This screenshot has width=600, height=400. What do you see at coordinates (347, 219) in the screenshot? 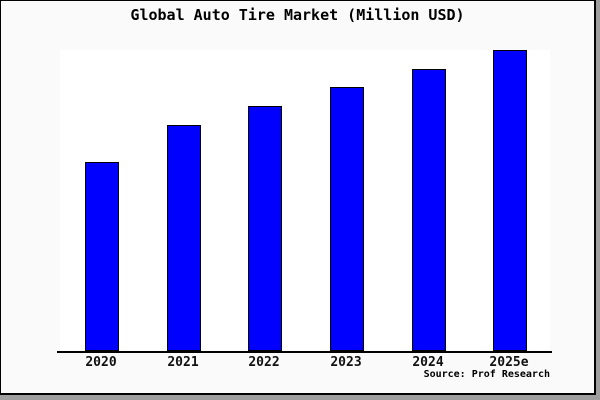
I see `bar-2023` at bounding box center [347, 219].